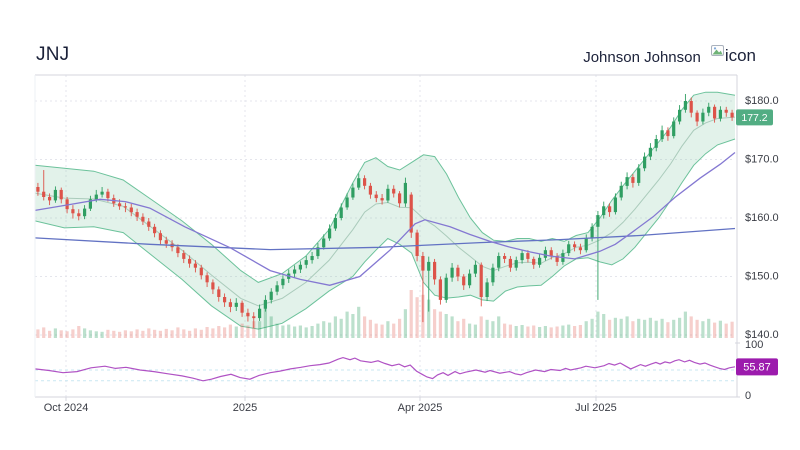 This screenshot has height=450, width=800. What do you see at coordinates (762, 101) in the screenshot?
I see `svg-text: $180.0` at bounding box center [762, 101].